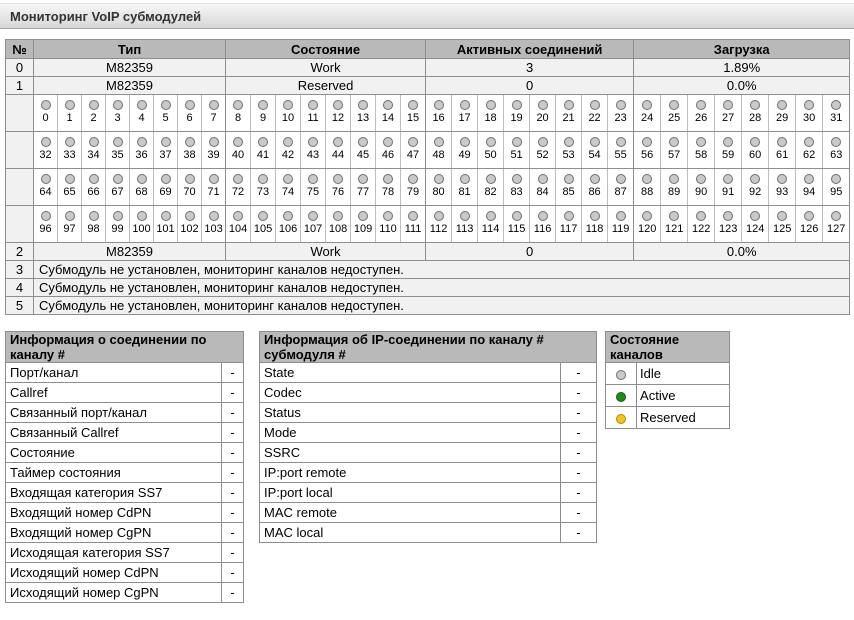 This screenshot has width=854, height=620. Describe the element at coordinates (439, 224) in the screenshot. I see `channel-cell-112: 112` at that location.